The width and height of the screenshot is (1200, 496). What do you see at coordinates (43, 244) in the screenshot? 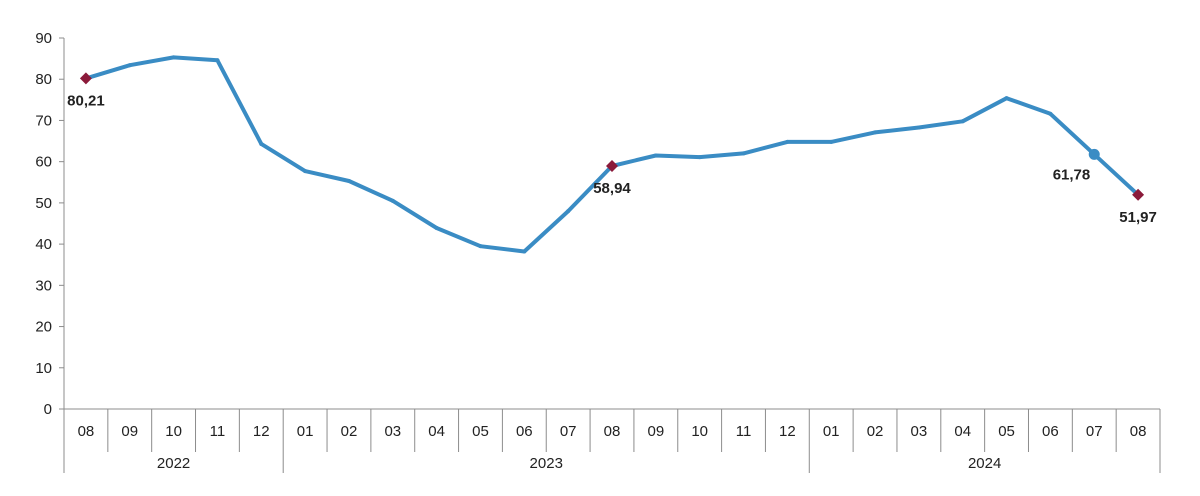
I see `y-tick-label: 40` at bounding box center [43, 244].